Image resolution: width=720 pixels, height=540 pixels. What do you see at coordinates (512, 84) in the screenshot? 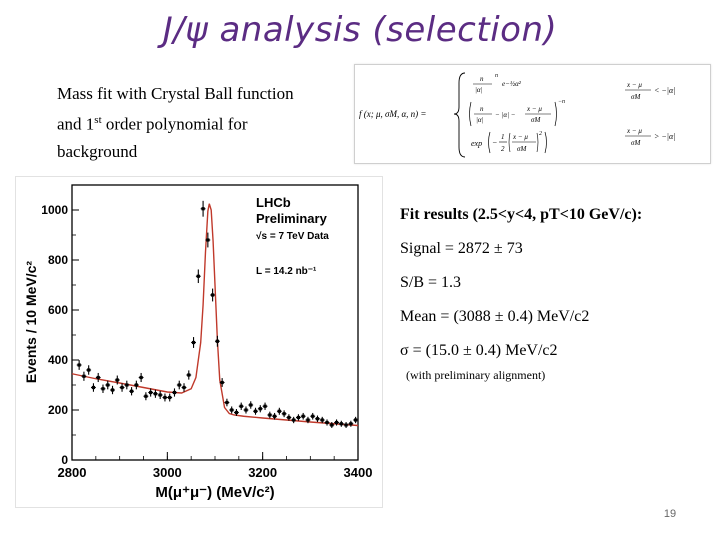
I see `svg-text: e−½α²` at bounding box center [512, 84].